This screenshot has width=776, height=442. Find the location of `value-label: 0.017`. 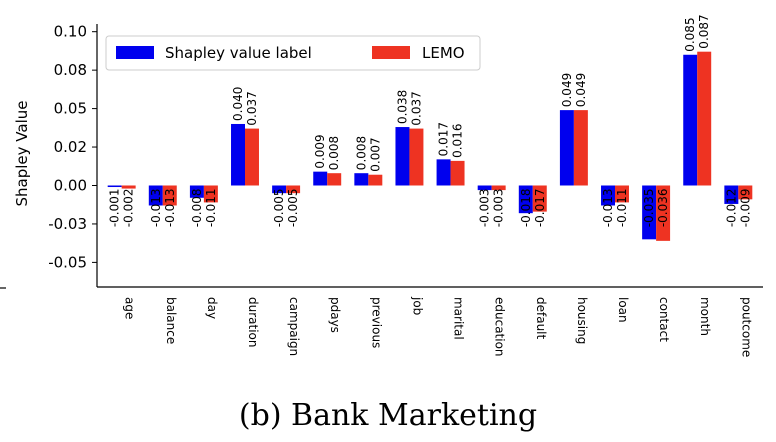

value-label: 0.017 is located at coordinates (444, 139).